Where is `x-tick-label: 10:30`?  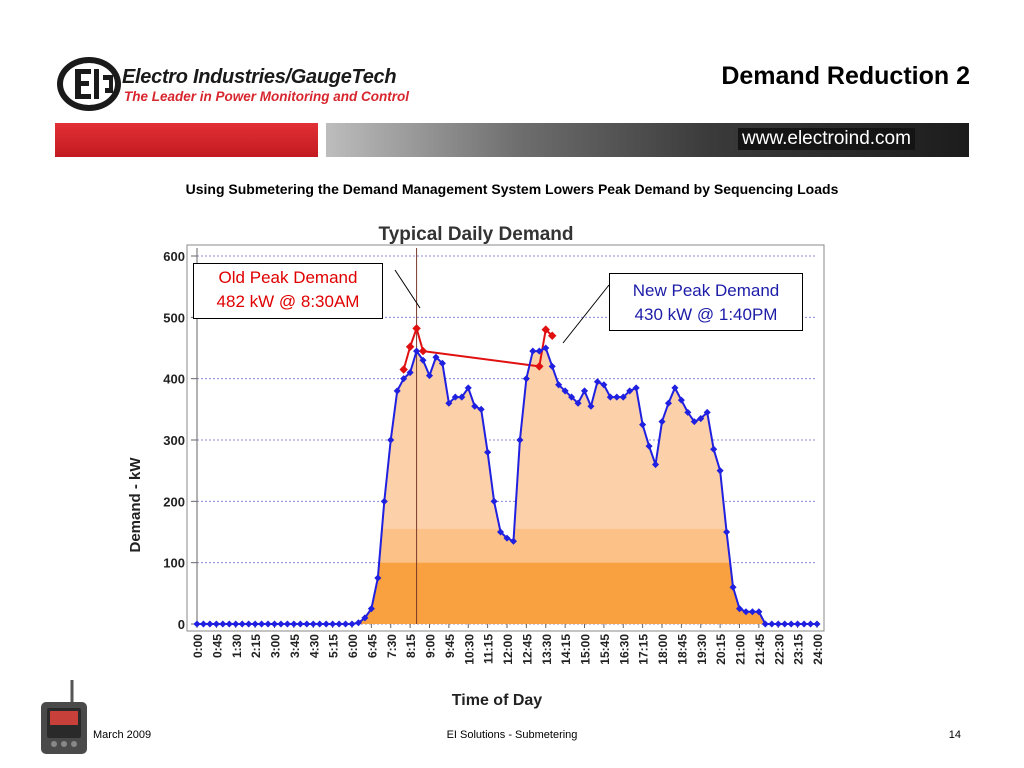 x-tick-label: 10:30 is located at coordinates (469, 649).